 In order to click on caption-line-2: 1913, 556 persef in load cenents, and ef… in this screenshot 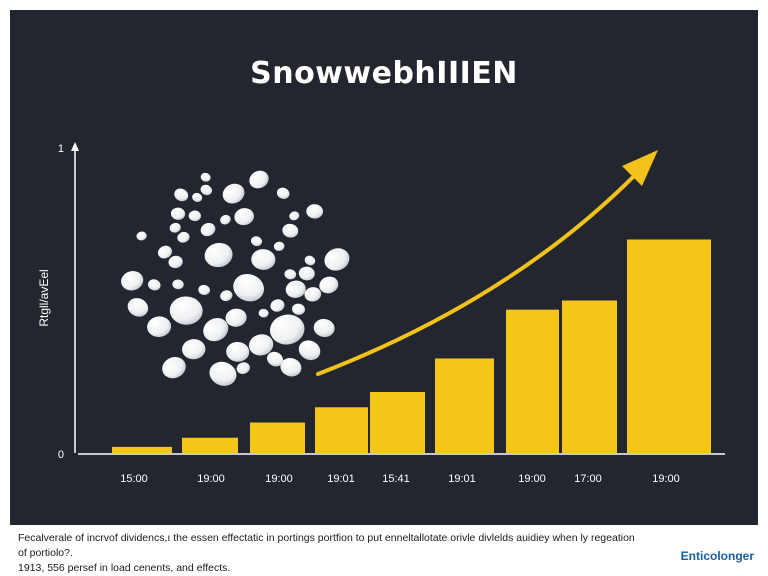, I will do `click(124, 568)`.